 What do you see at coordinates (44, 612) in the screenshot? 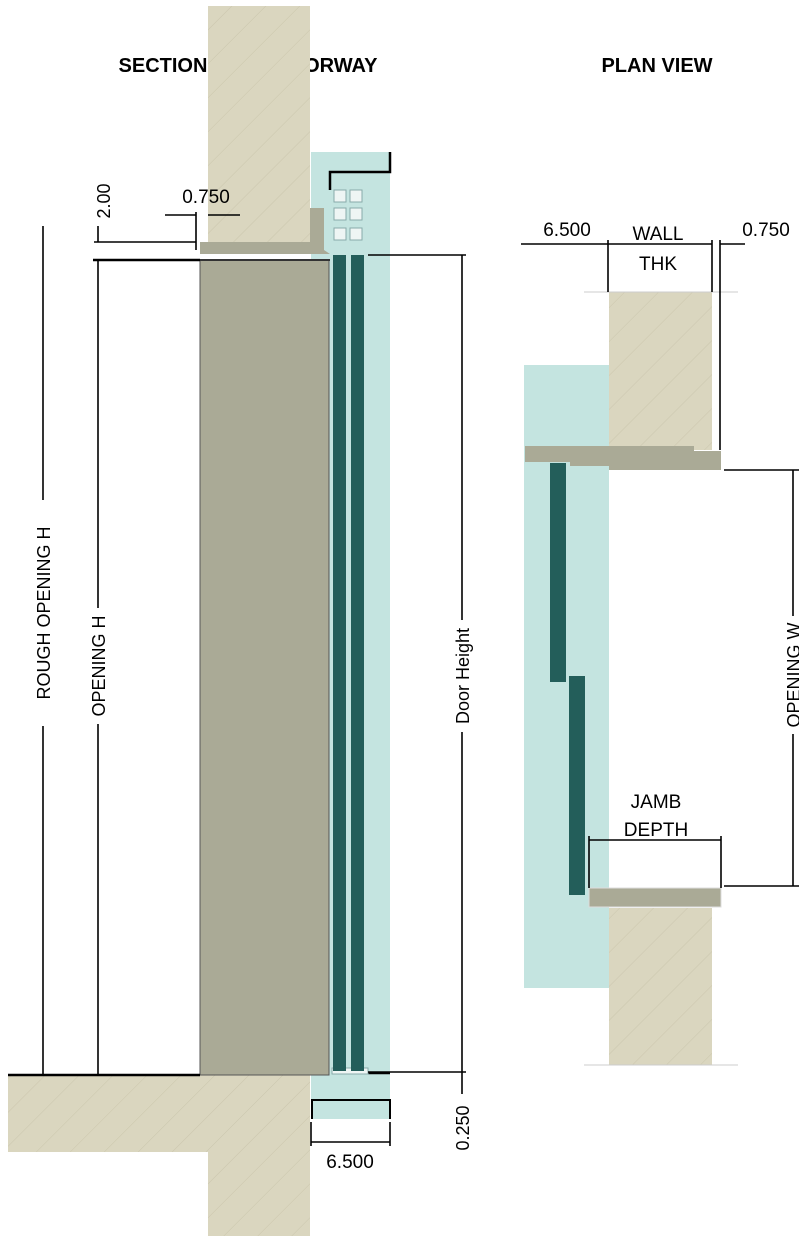
I see `rough-opening-h-label: ROUGH OPENING H` at bounding box center [44, 612].